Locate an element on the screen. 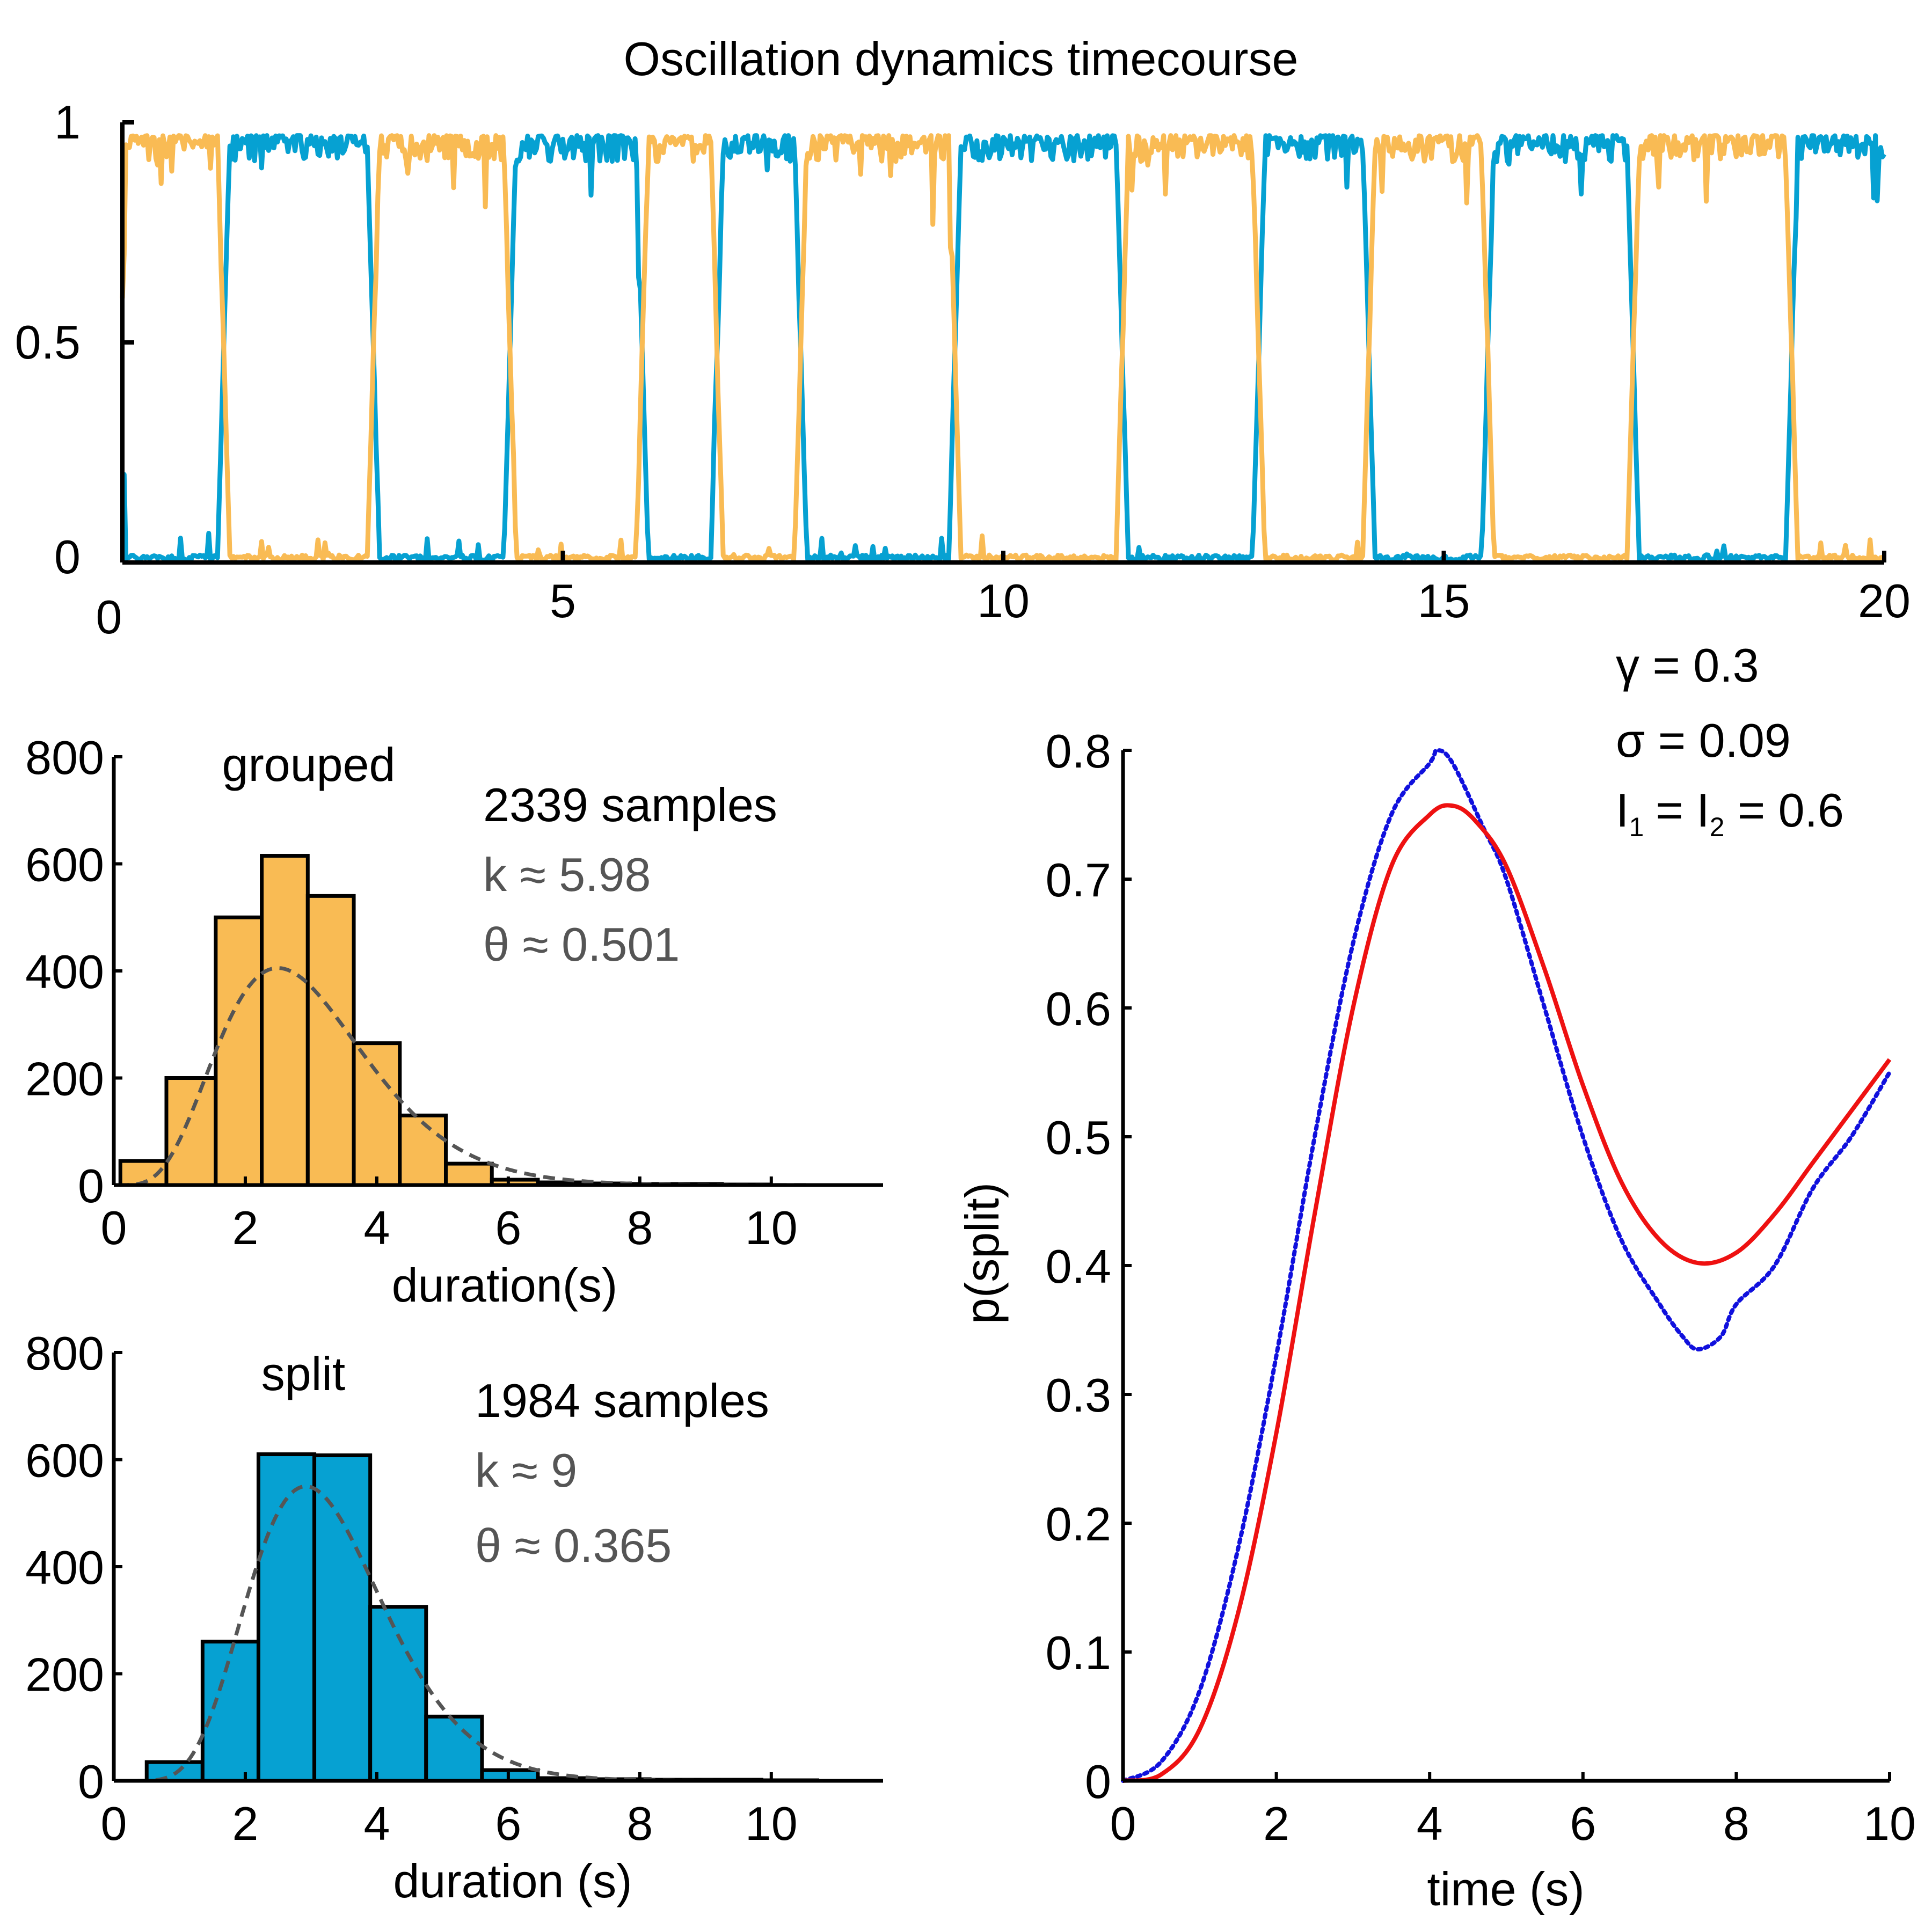  psplit-y-label: p(split) is located at coordinates (982, 1253).